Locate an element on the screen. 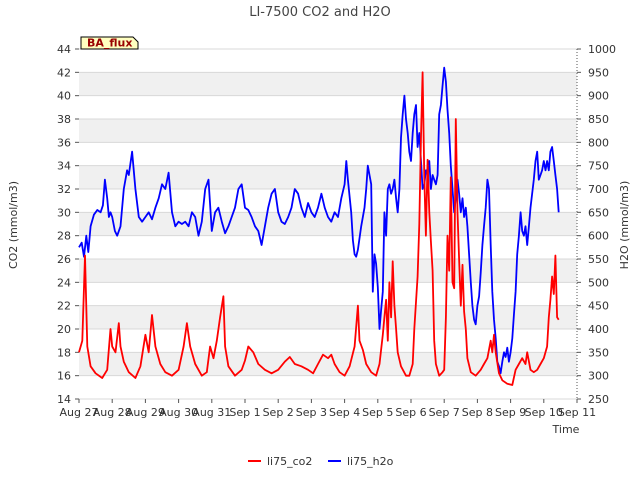 Image resolution: width=640 pixels, height=480 pixels. x-tick-label: Aug 29 is located at coordinates (145, 412).